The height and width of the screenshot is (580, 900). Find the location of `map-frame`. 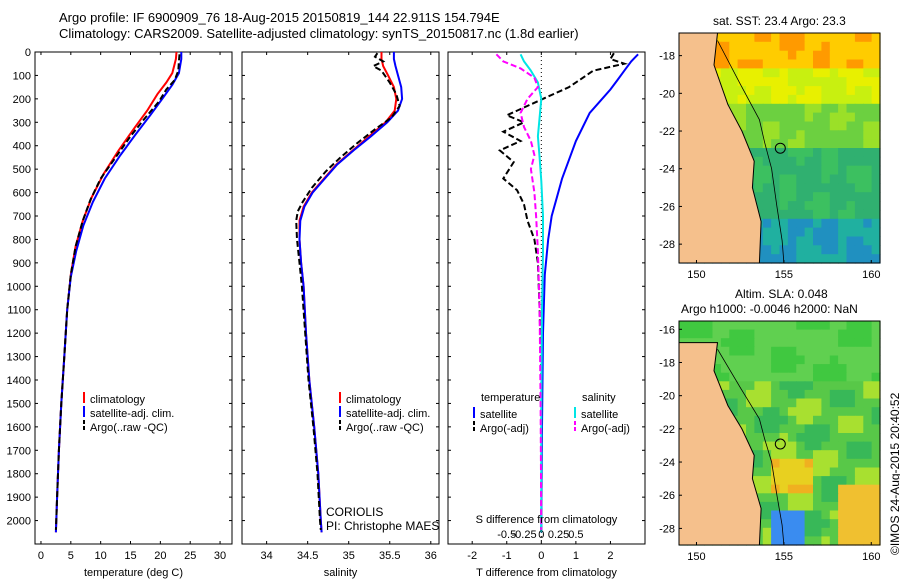

map-frame is located at coordinates (779, 433).